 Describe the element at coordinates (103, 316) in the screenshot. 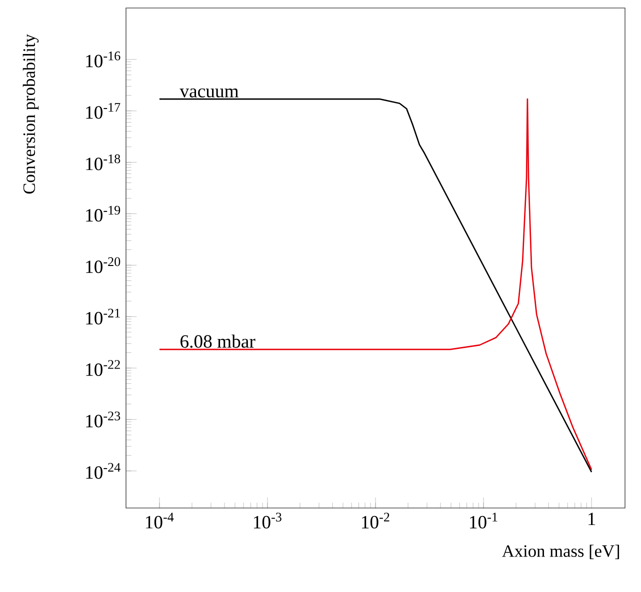

I see `y-tick-label: 10$^{-21}$` at that location.